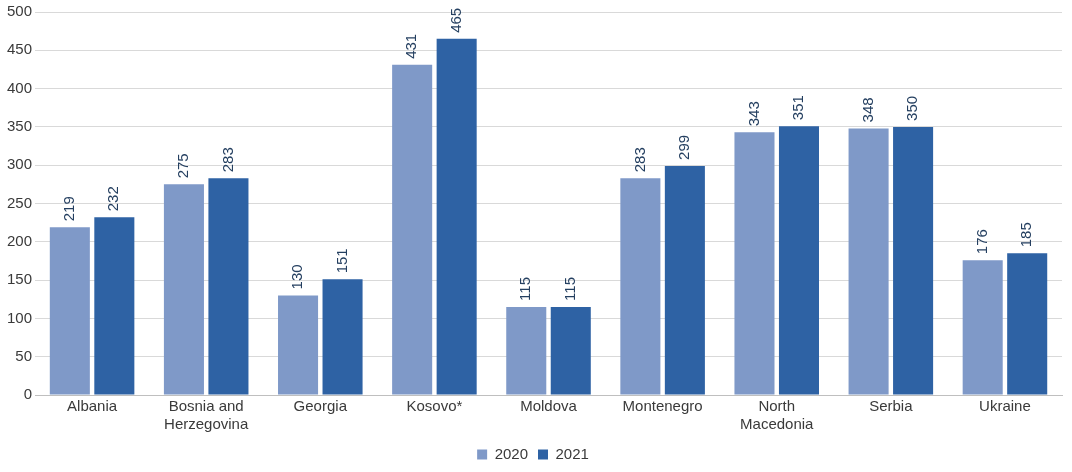  Describe the element at coordinates (684, 147) in the screenshot. I see `data-label: 299` at that location.